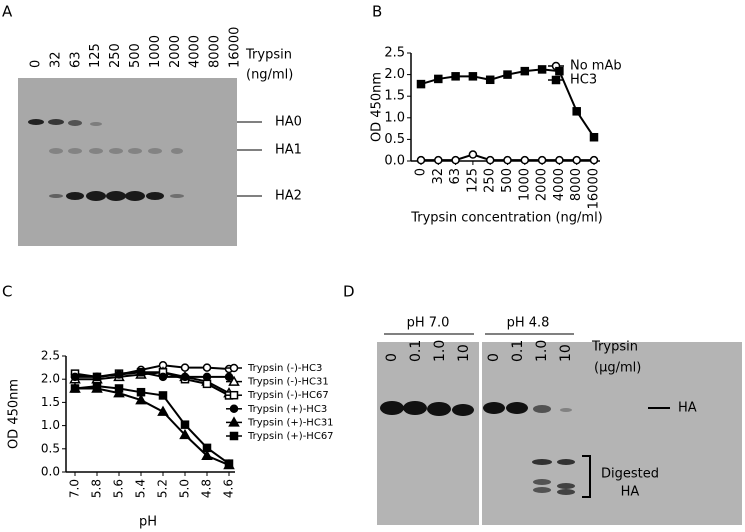 The image size is (745, 532). I want to click on legend-label: Trypsin (-)-HC3, so click(284, 368).